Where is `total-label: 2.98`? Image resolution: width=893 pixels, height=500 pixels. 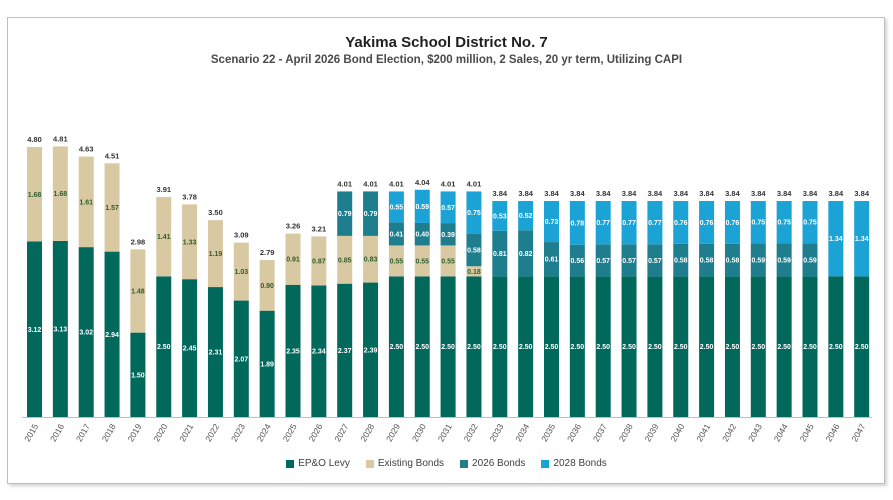 total-label: 2.98 is located at coordinates (138, 241).